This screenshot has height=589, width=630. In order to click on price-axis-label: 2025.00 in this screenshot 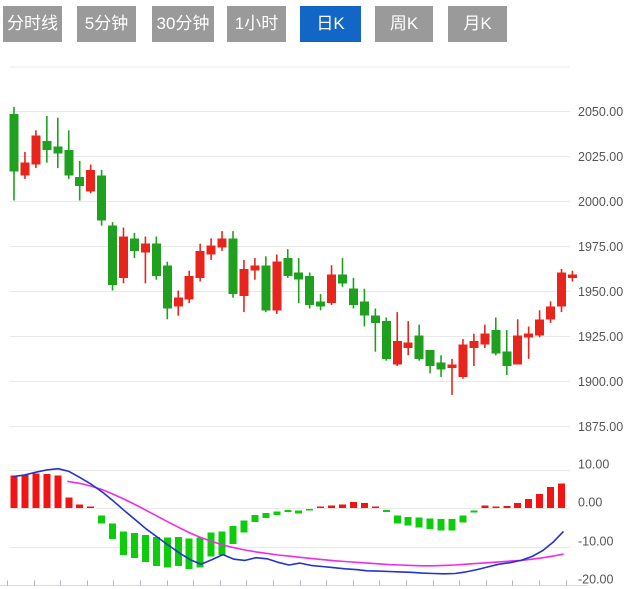, I will do `click(600, 157)`.